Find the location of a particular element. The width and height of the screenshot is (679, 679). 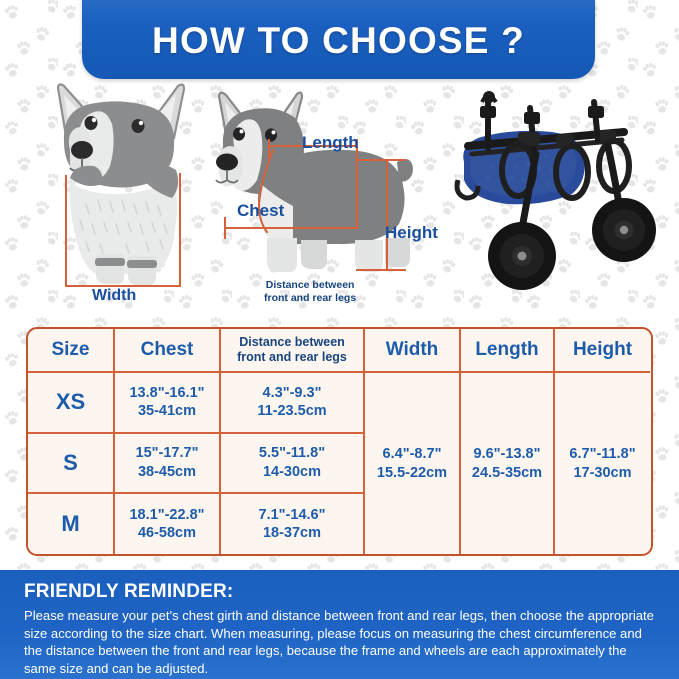

column-header-distance: Distance between front and rear legs is located at coordinates (292, 351).